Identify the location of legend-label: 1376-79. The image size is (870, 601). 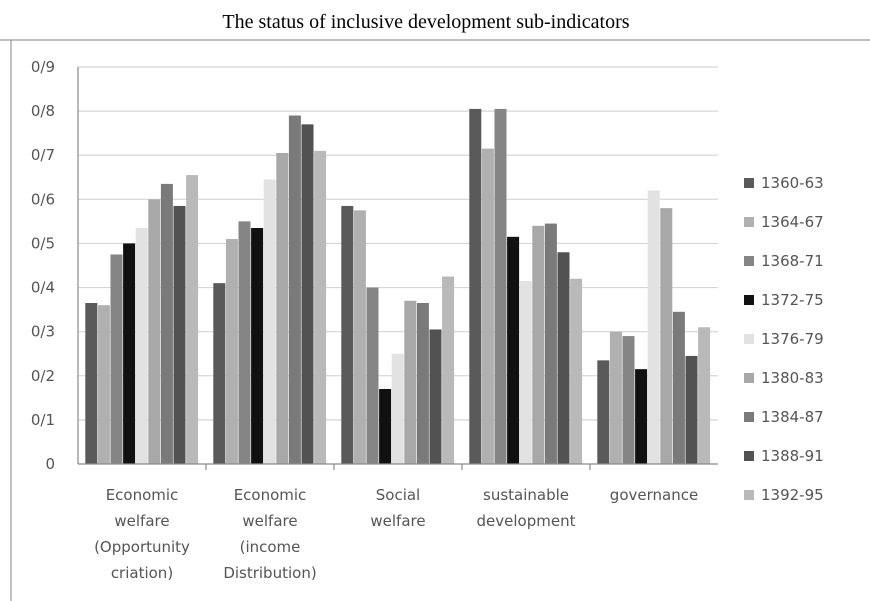
(792, 339).